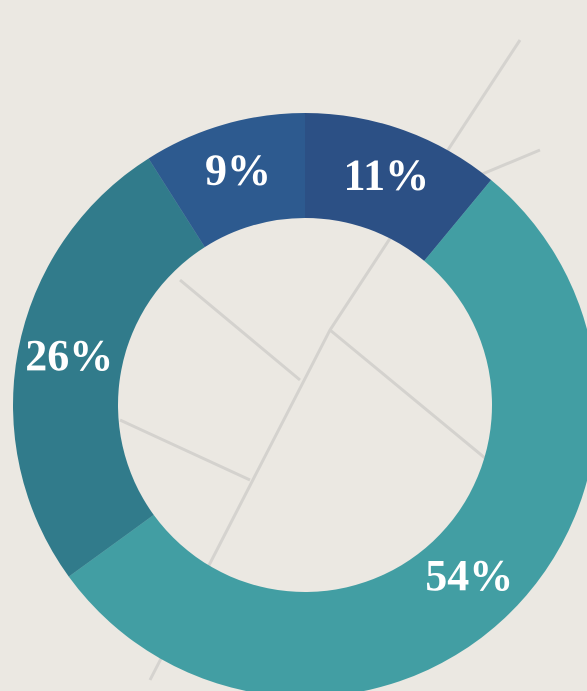 This screenshot has width=587, height=691. I want to click on data-label: 54%, so click(469, 575).